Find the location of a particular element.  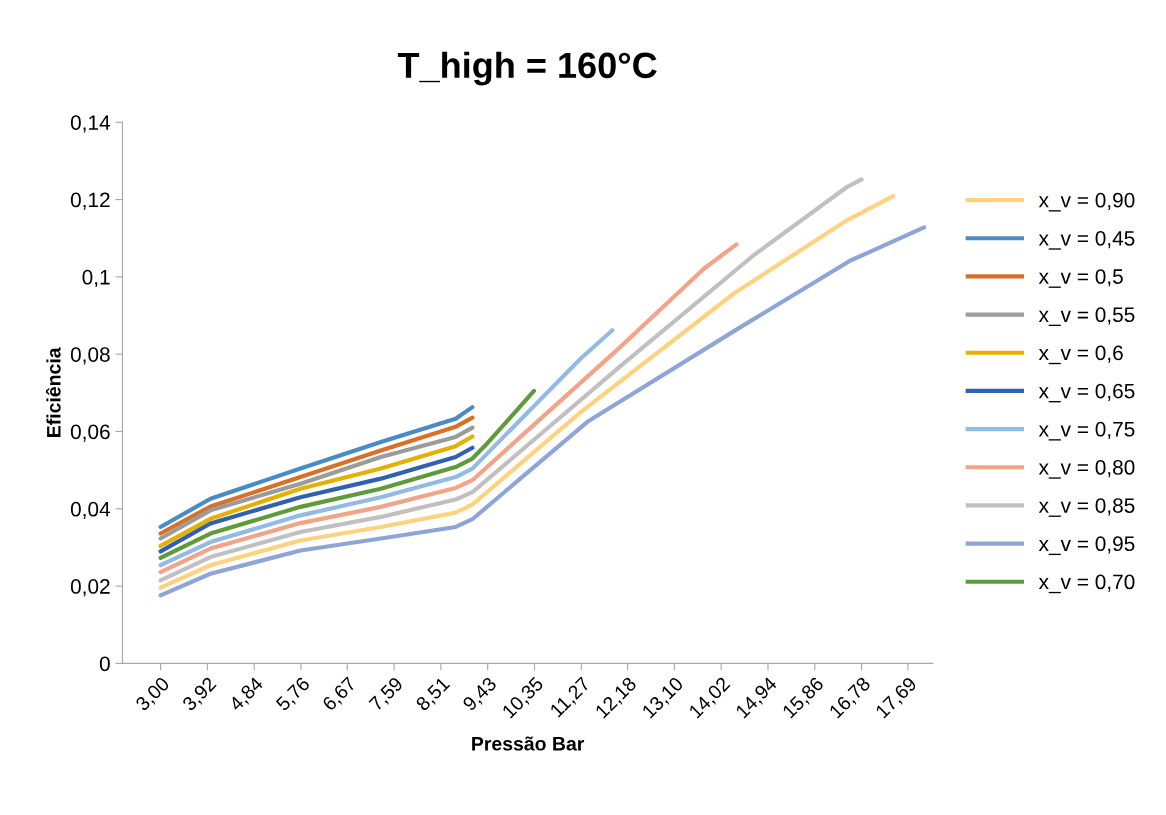

y-tick-label: 0,04 is located at coordinates (90, 510).